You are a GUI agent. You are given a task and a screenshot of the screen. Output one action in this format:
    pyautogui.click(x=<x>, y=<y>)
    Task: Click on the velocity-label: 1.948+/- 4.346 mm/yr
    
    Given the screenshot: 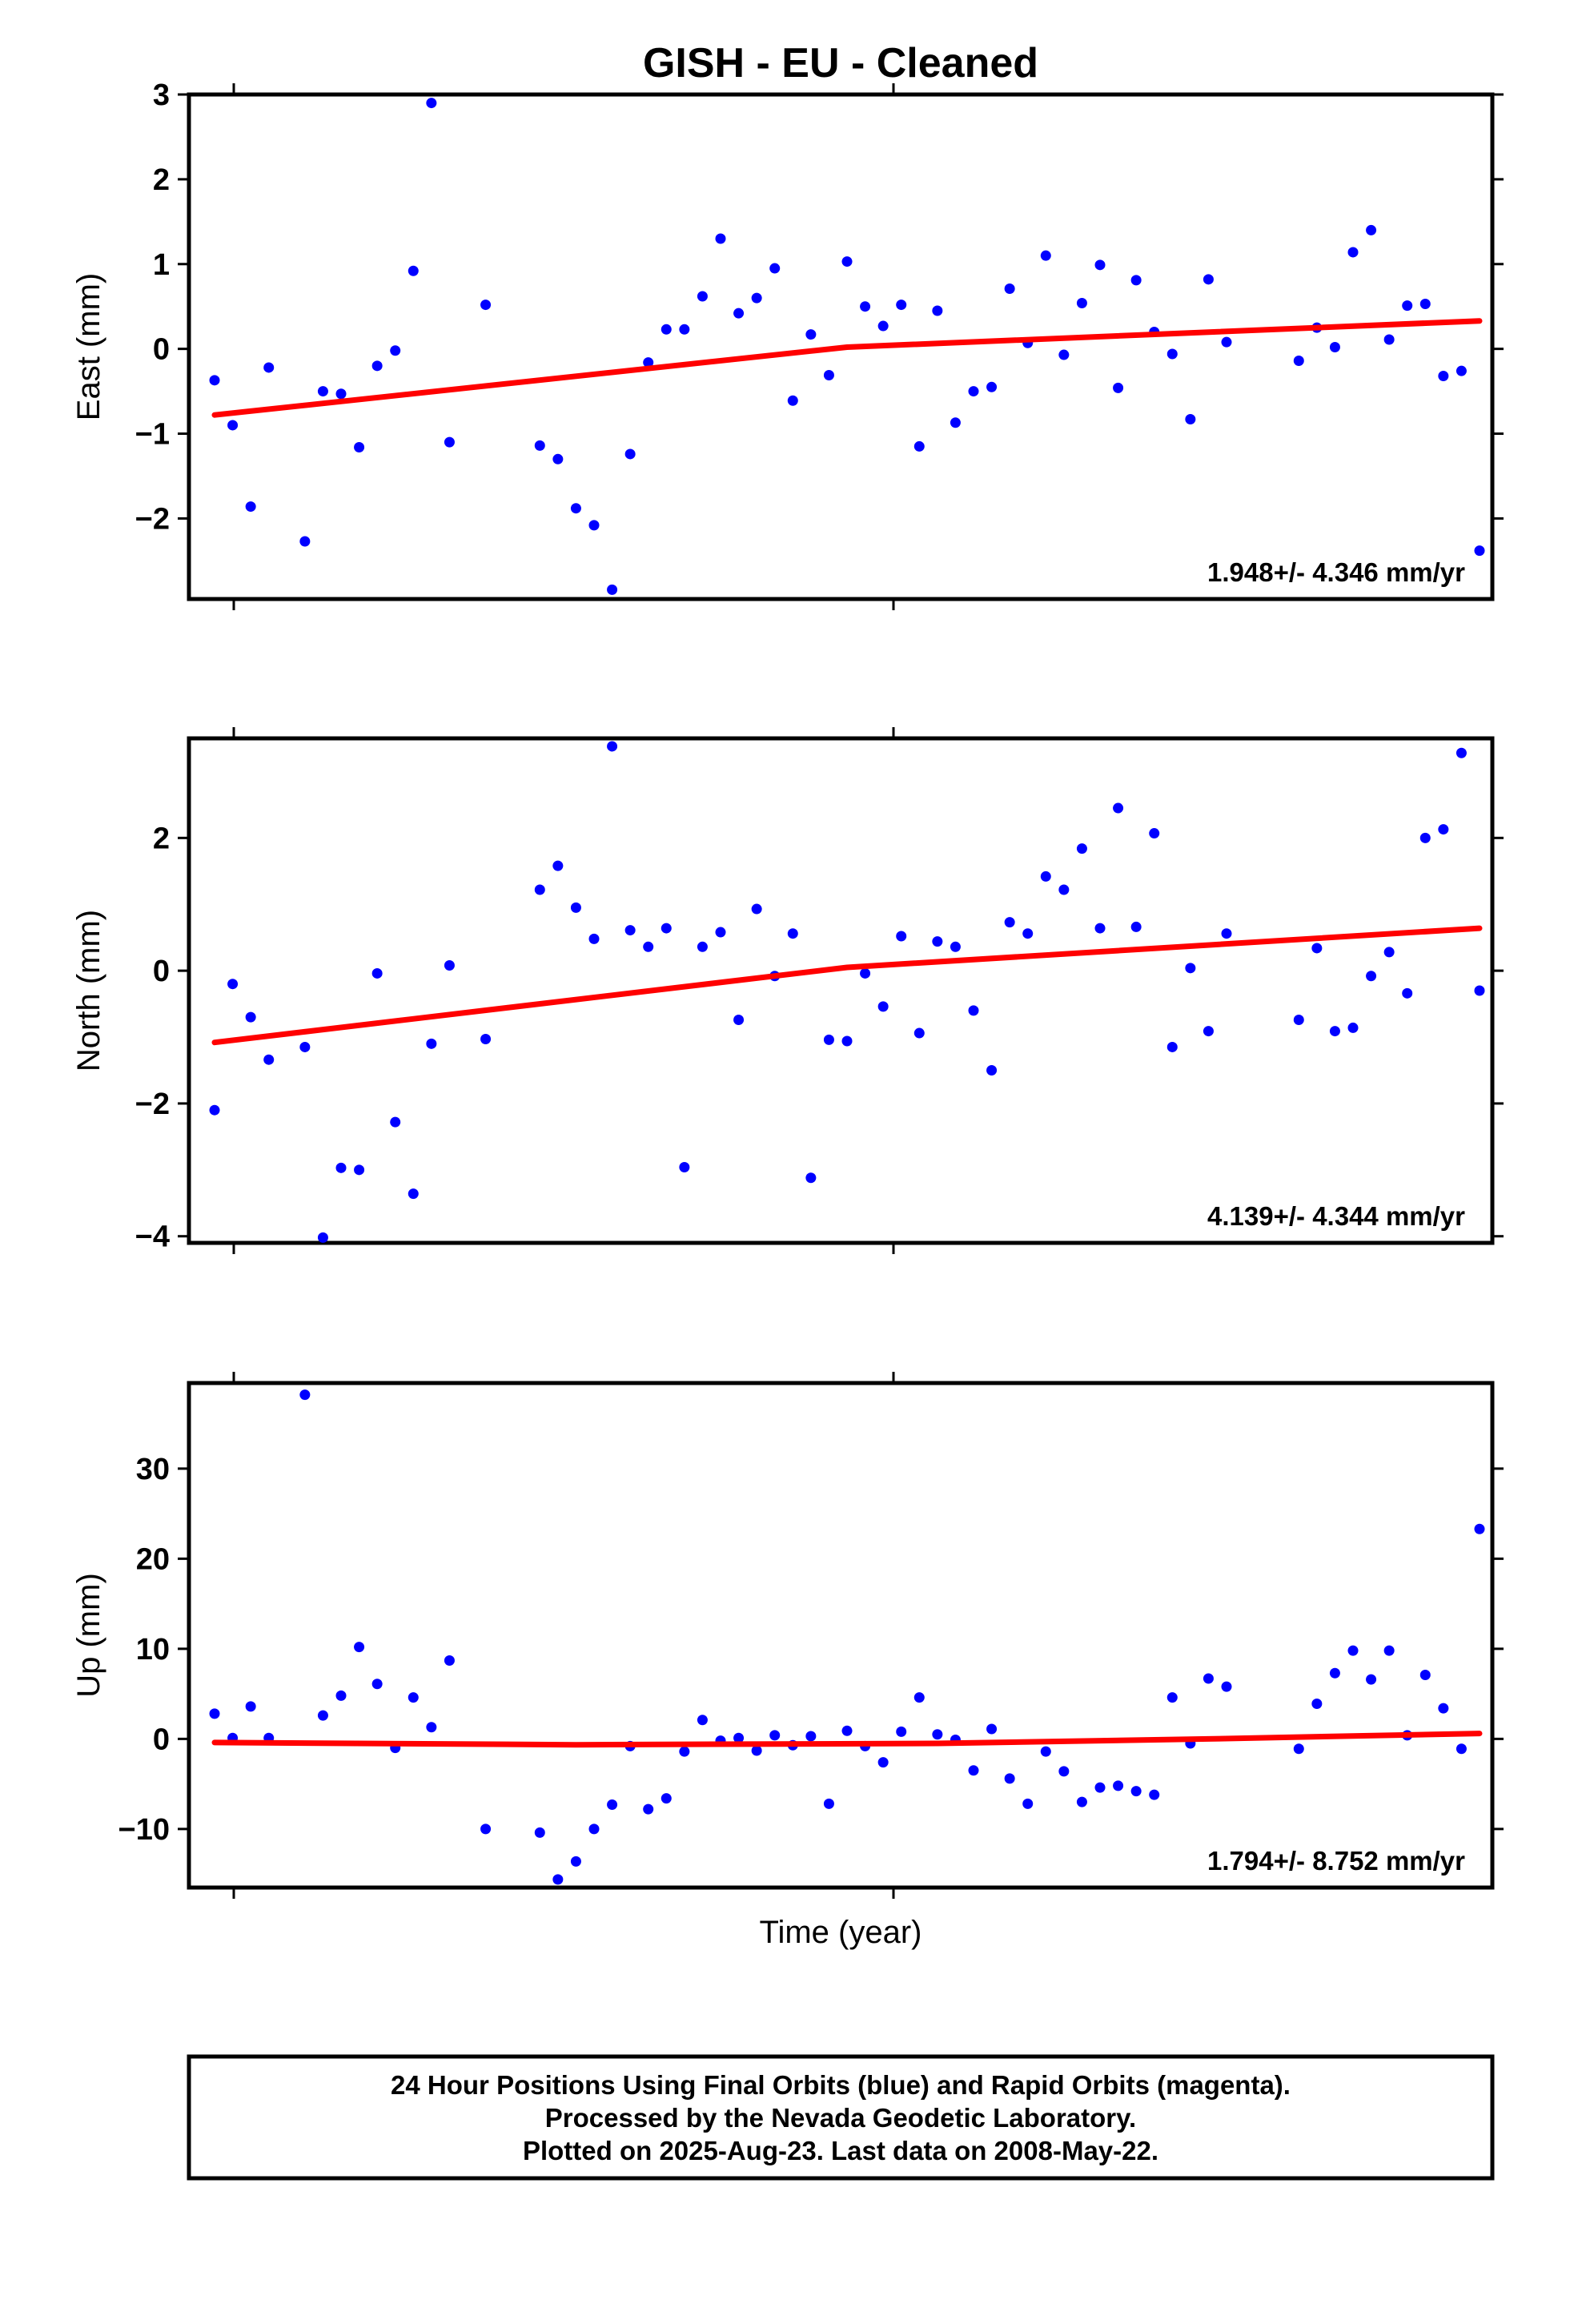 What is the action you would take?
    pyautogui.click(x=1336, y=572)
    